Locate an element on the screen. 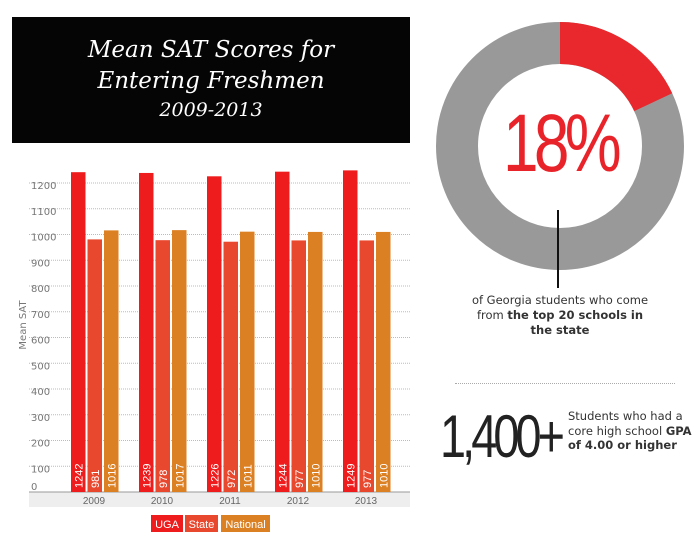  legend-swatch-state is located at coordinates (201, 523).